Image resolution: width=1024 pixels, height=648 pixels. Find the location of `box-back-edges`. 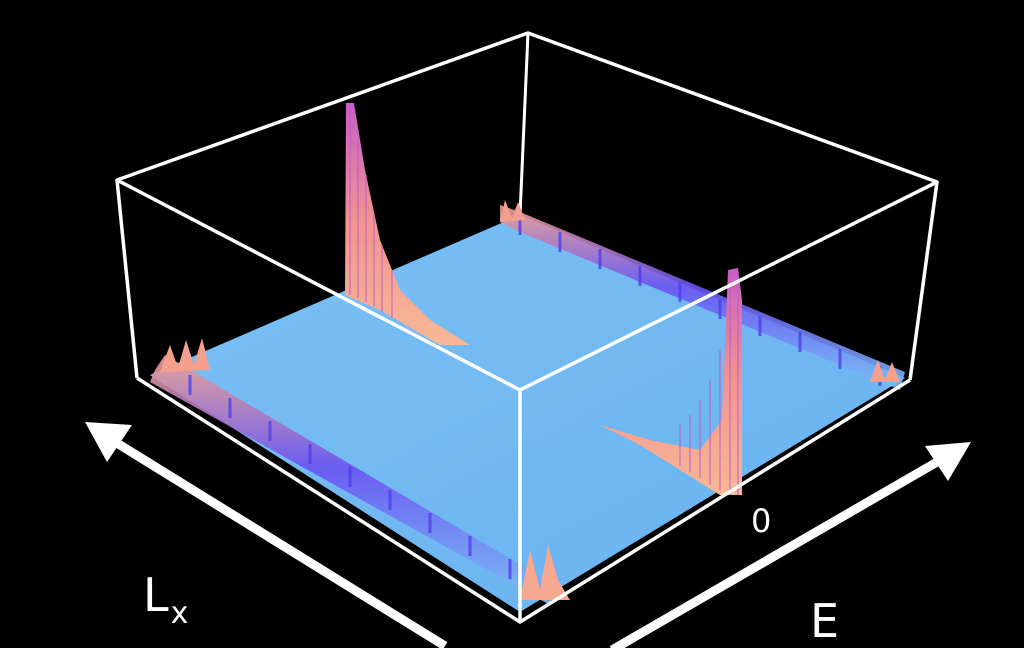

box-back-edges is located at coordinates (524, 124).